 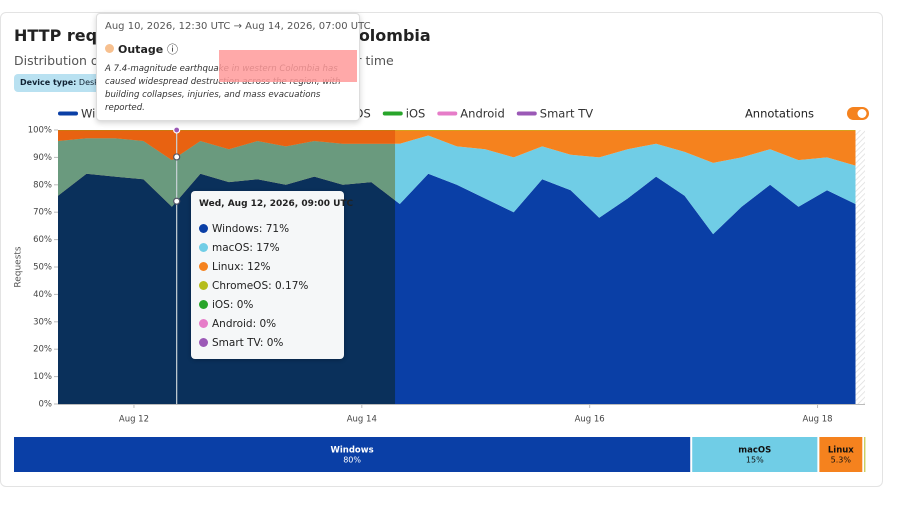 What do you see at coordinates (260, 286) in the screenshot?
I see `tooltip-text: ChromeOS: 0.17%` at bounding box center [260, 286].